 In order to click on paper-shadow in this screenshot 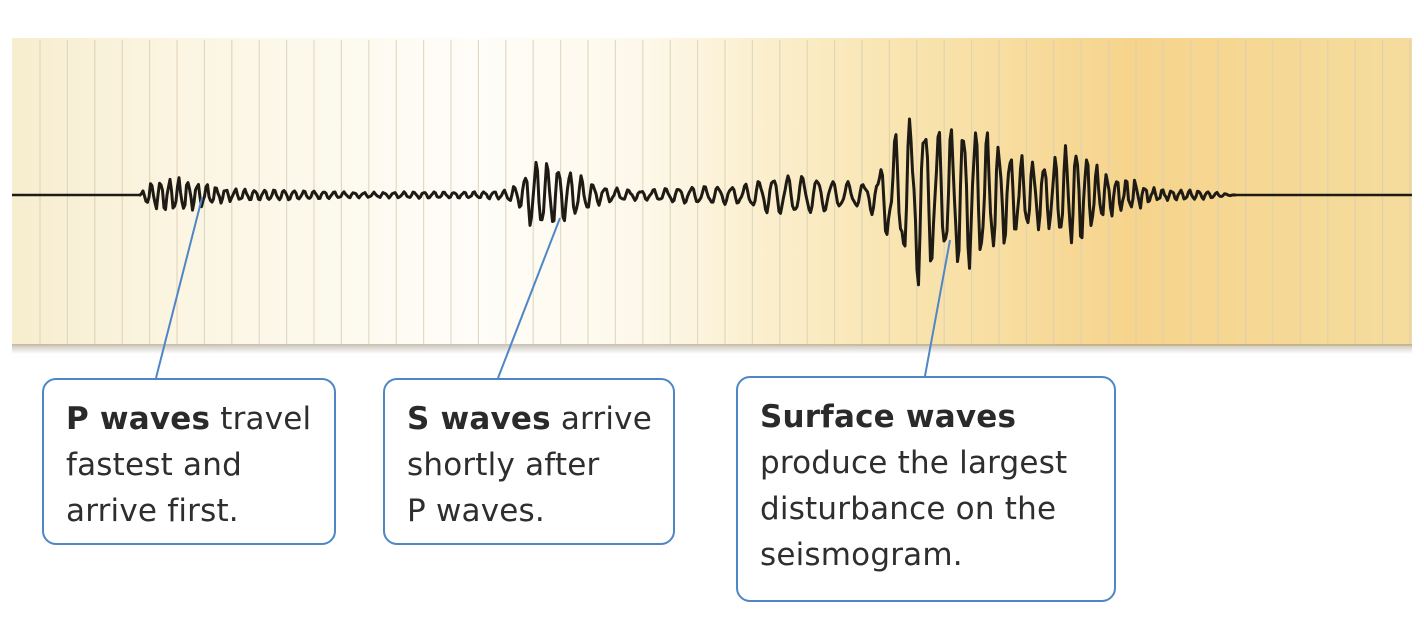, I will do `click(712, 349)`.